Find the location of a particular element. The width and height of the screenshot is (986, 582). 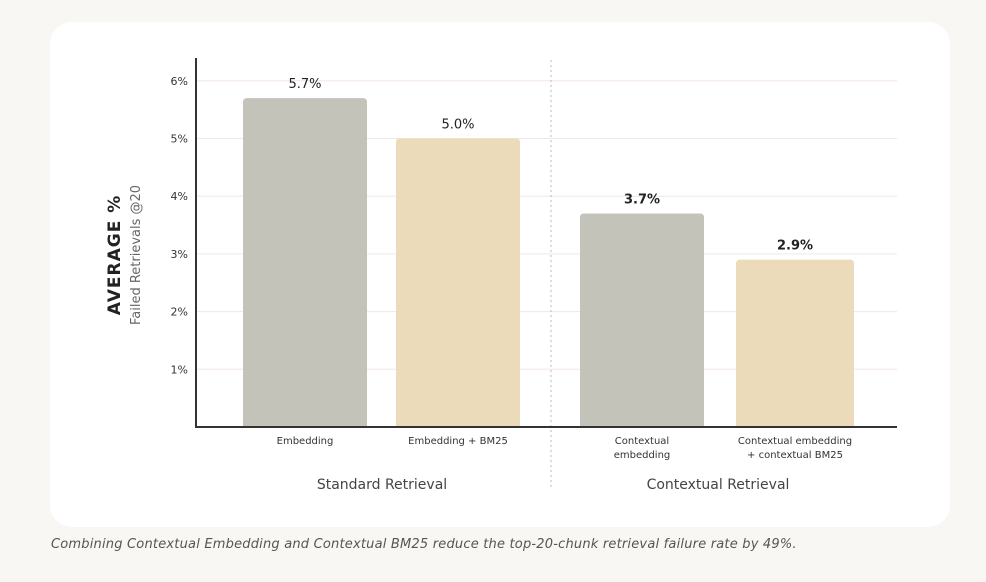

y-tick-label: 6% is located at coordinates (179, 81).